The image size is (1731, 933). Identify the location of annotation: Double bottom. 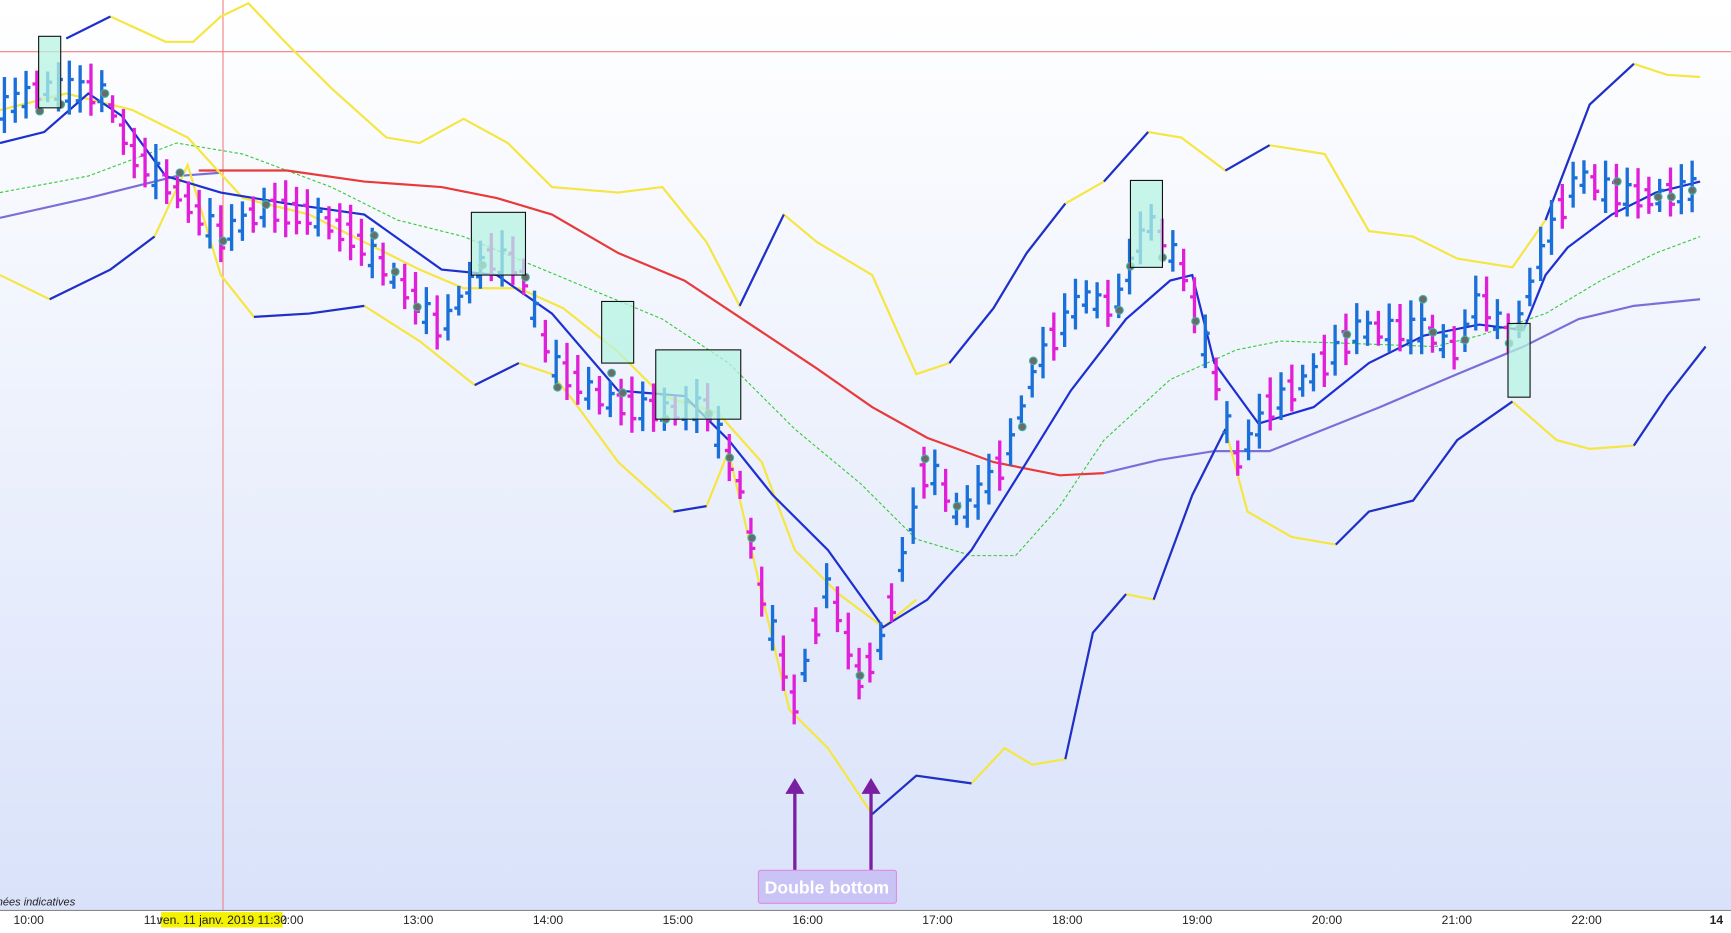
(827, 887).